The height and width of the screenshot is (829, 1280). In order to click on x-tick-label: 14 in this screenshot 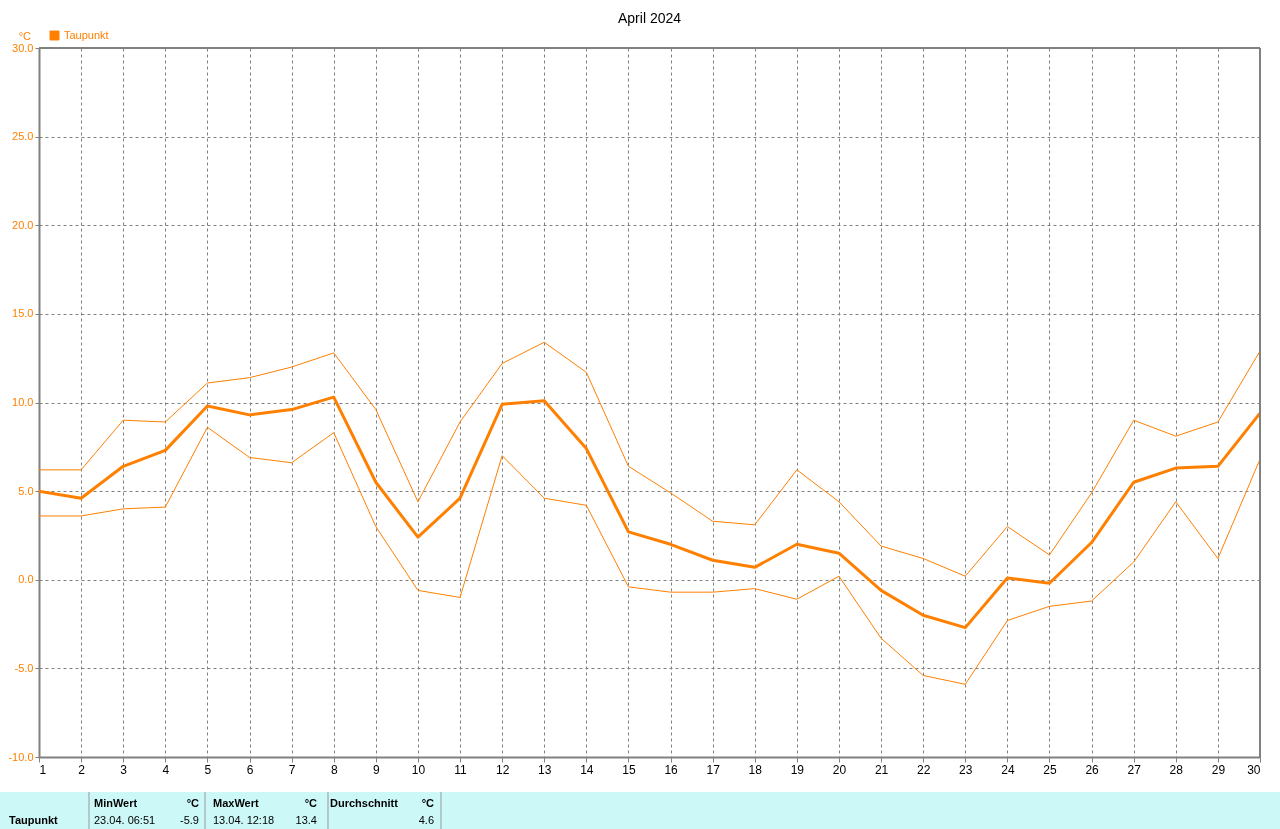, I will do `click(587, 769)`.